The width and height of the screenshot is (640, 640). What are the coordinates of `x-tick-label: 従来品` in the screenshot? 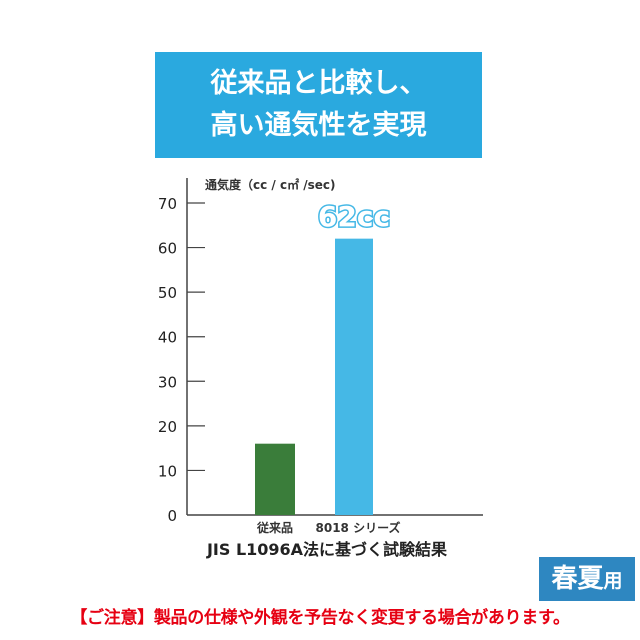 It's located at (274, 527).